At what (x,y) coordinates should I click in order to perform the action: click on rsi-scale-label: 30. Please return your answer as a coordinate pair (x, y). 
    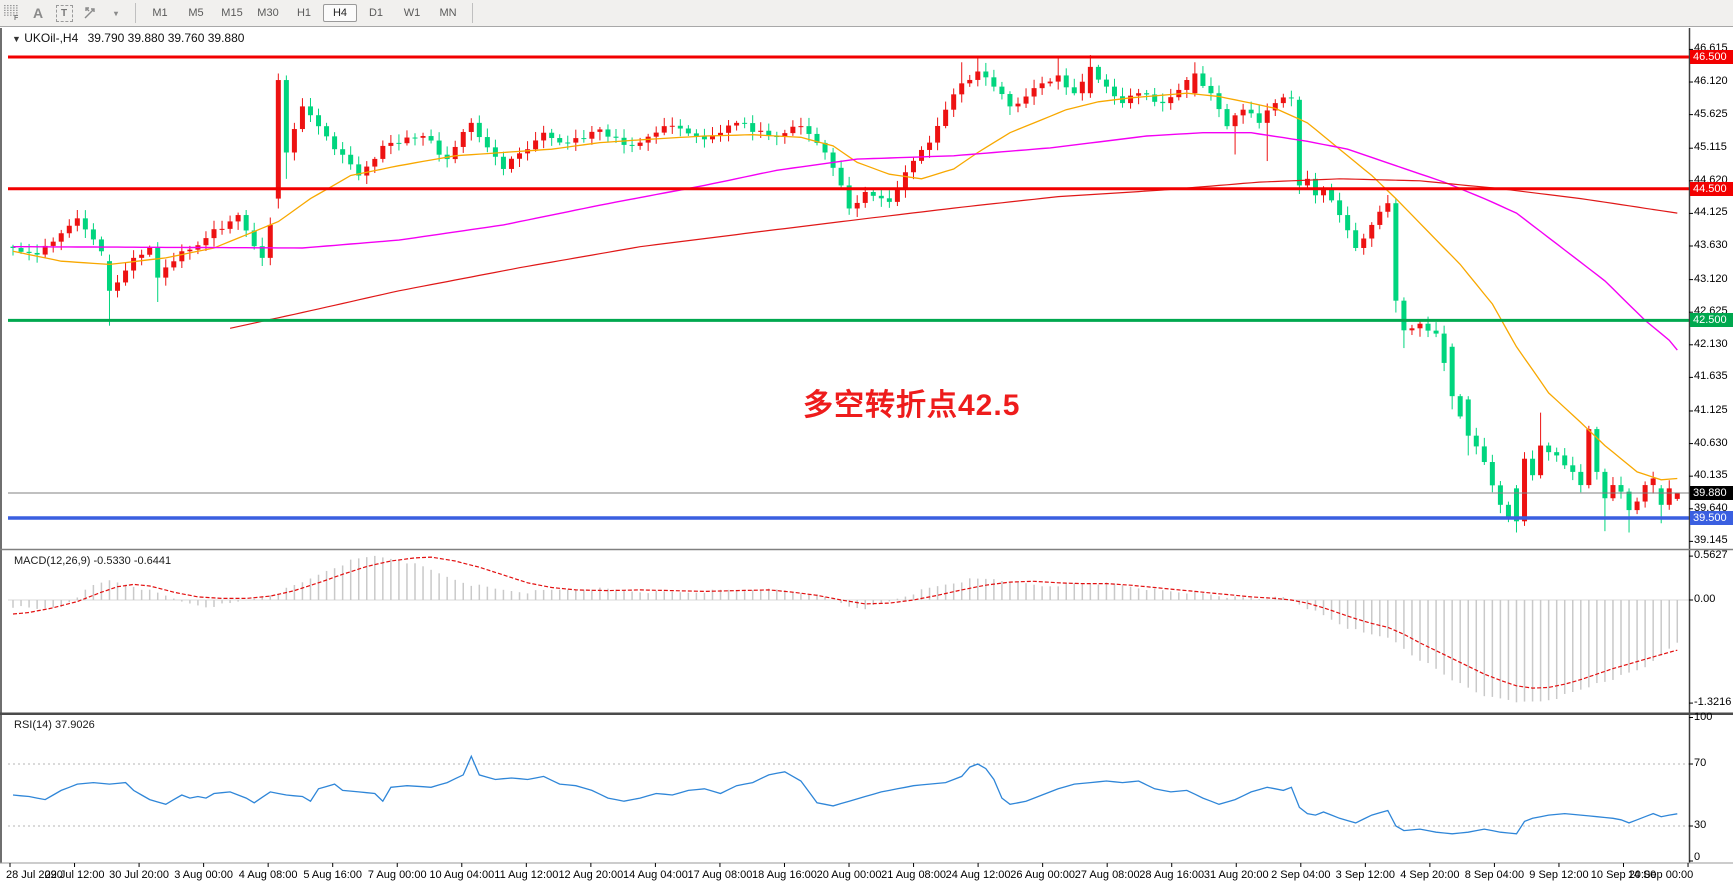
    Looking at the image, I should click on (1700, 825).